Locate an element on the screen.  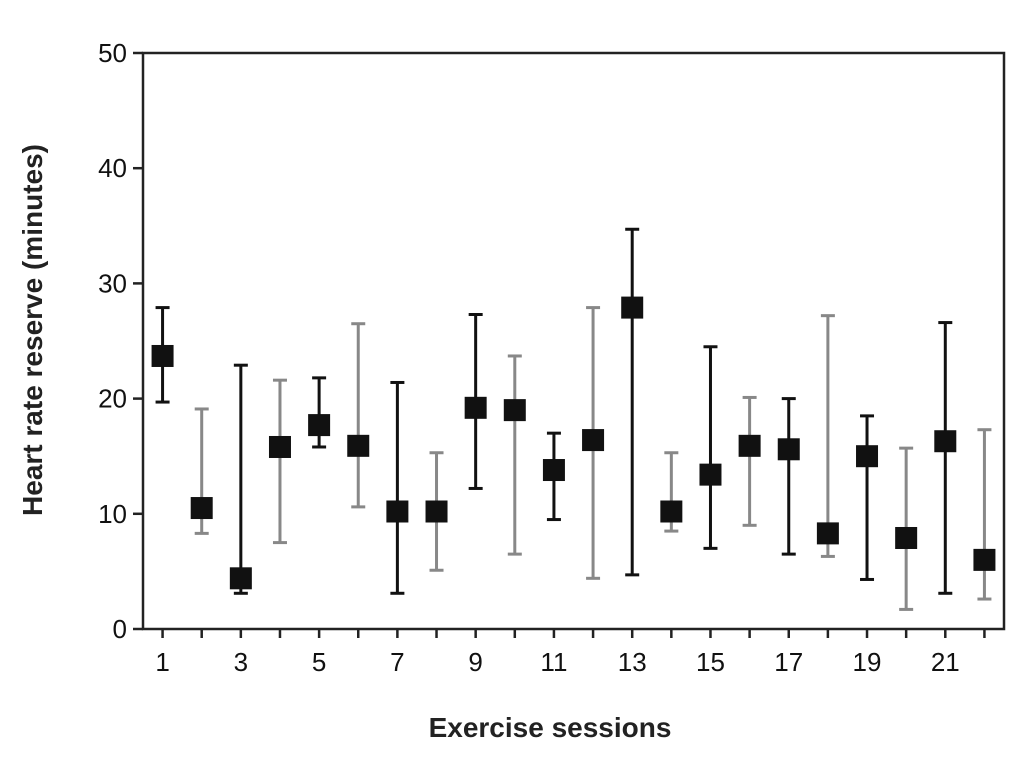
x-tick-label: 19 is located at coordinates (867, 662).